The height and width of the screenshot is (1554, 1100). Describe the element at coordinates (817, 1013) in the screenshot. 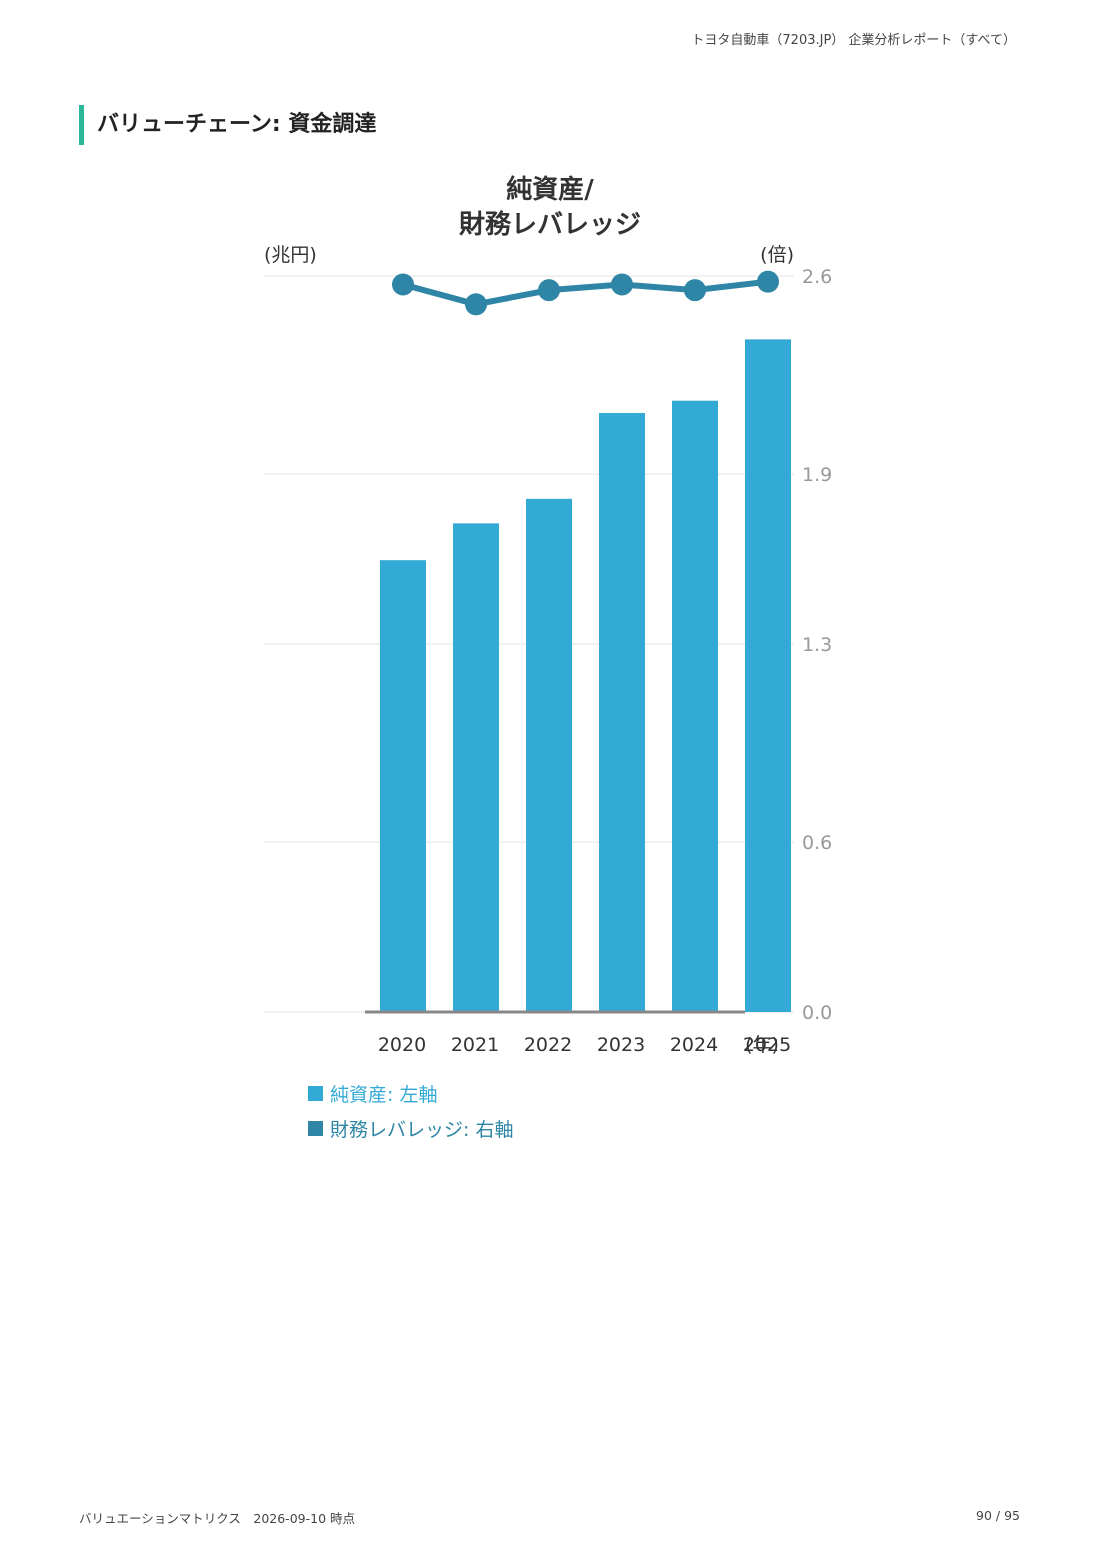

I see `right-axis-tick-label: 0.0` at that location.